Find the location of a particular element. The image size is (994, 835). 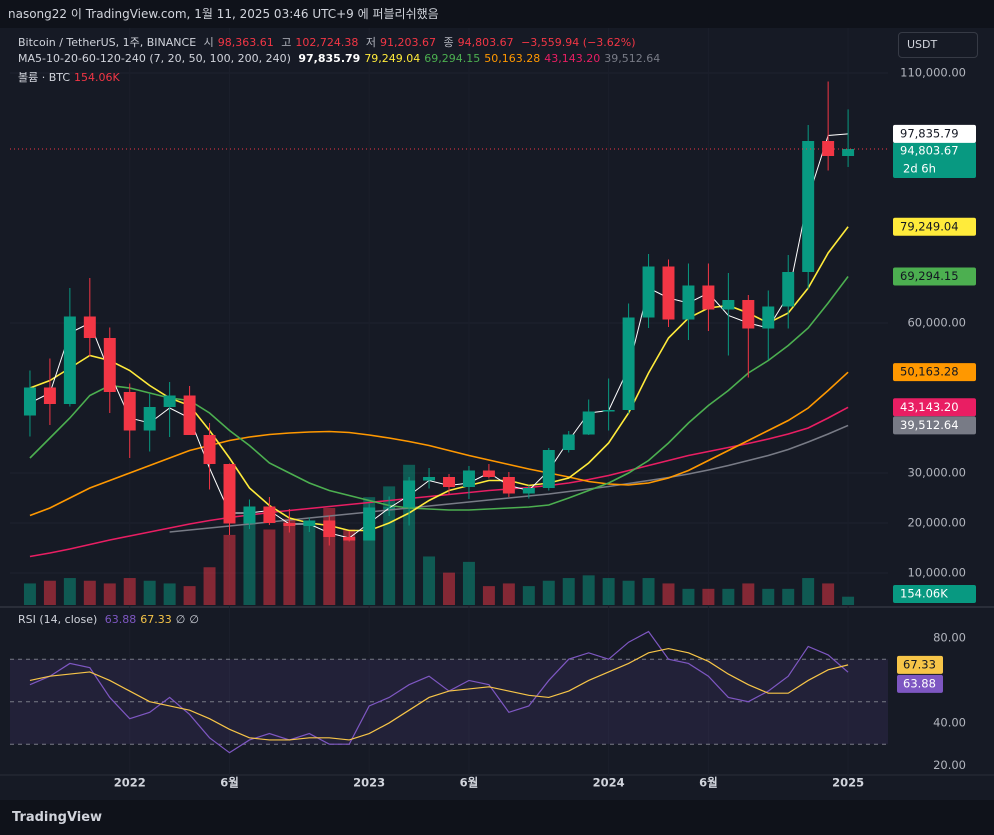

ma-tag: 79,249.04 is located at coordinates (929, 226).